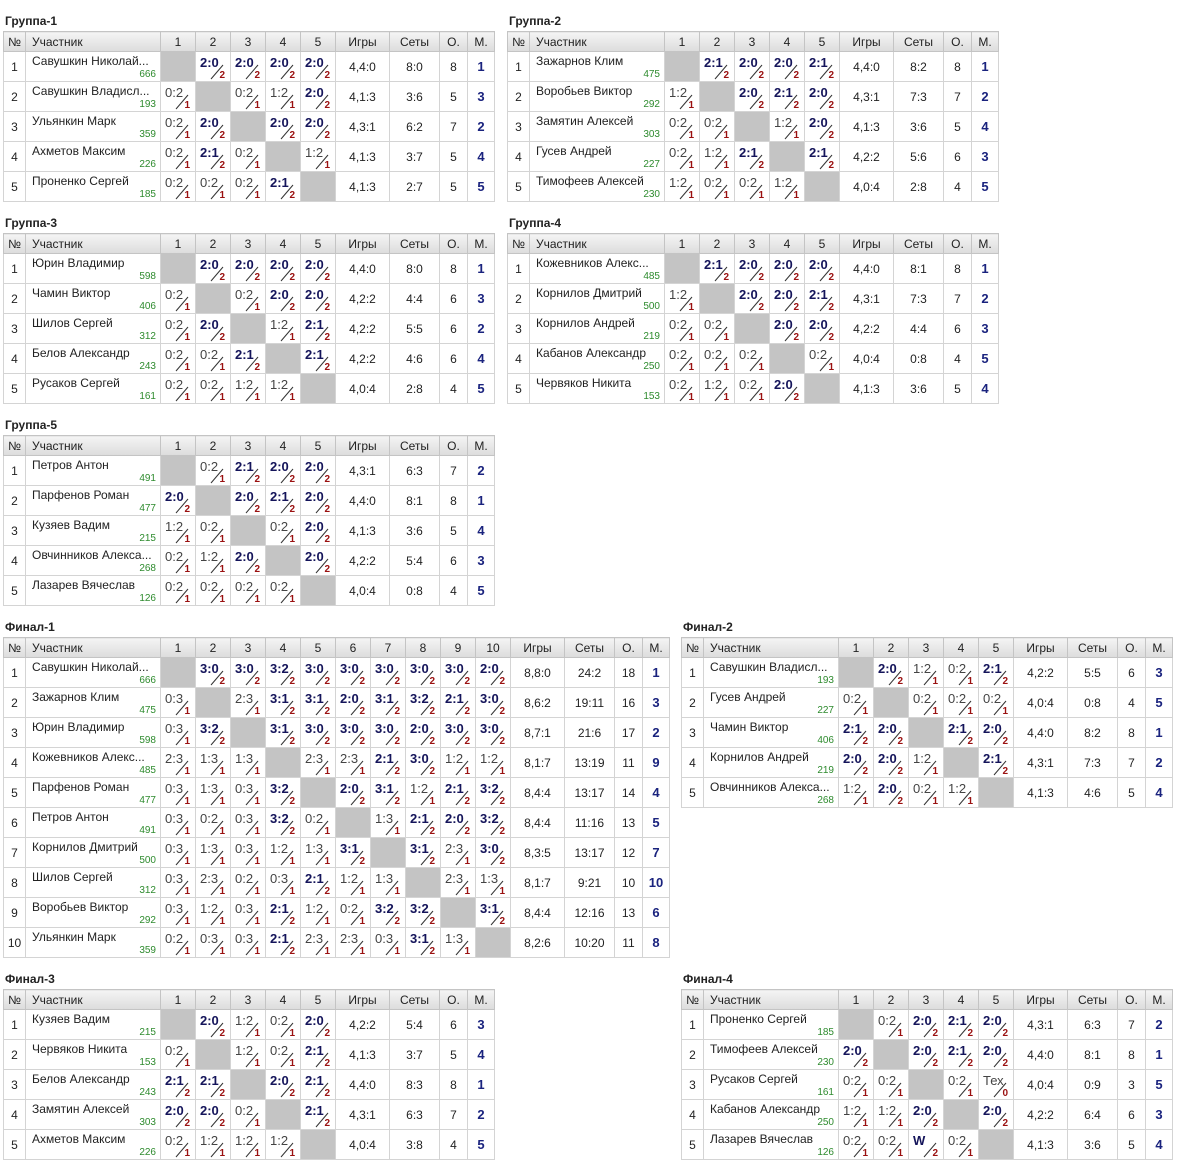 Image resolution: width=1180 pixels, height=1173 pixels. What do you see at coordinates (147, 860) in the screenshot?
I see `player-rating: 500` at bounding box center [147, 860].